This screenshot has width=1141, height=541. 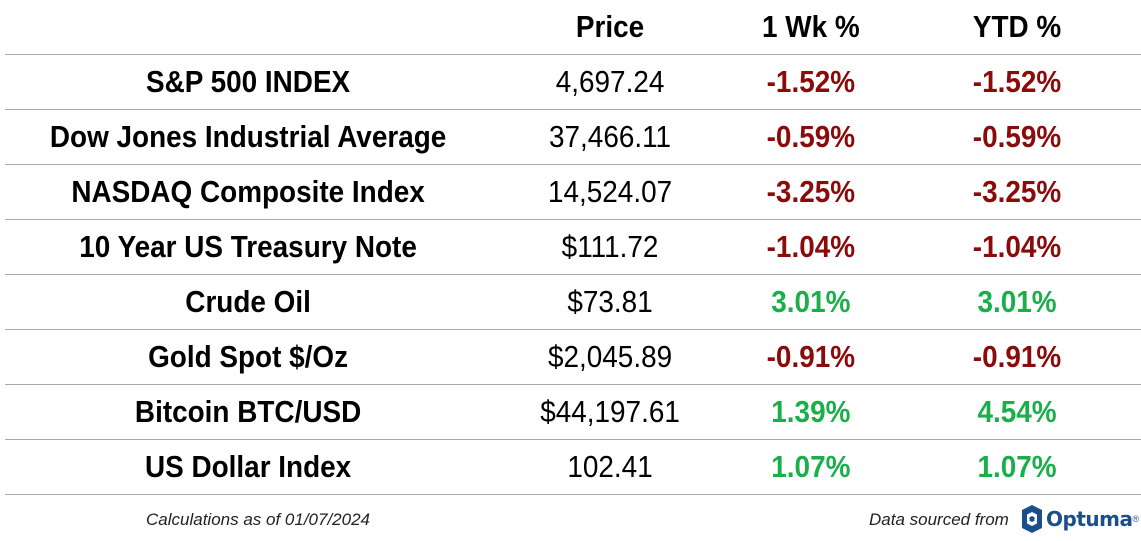 I want to click on row-ytd: 1.07%, so click(x=1017, y=466).